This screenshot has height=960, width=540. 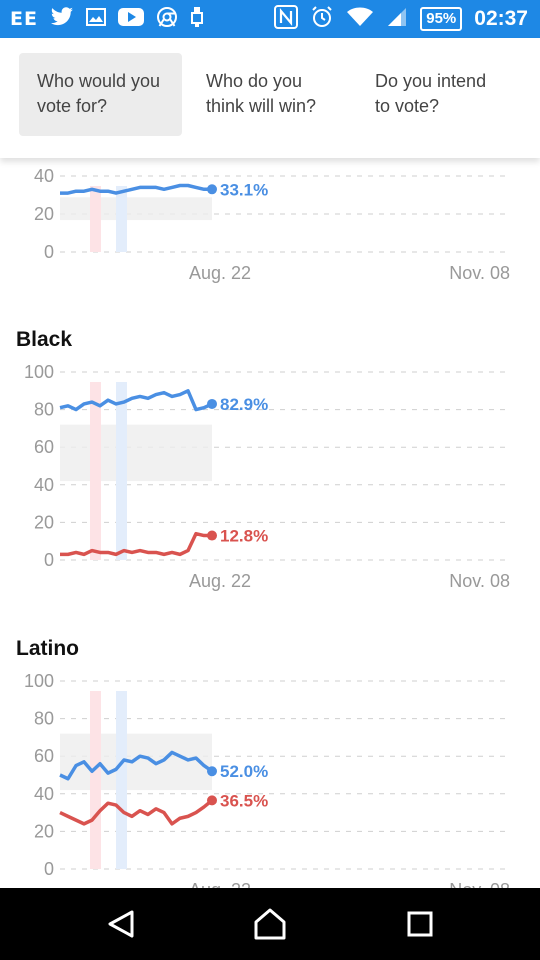 I want to click on signal-icon, so click(x=397, y=19).